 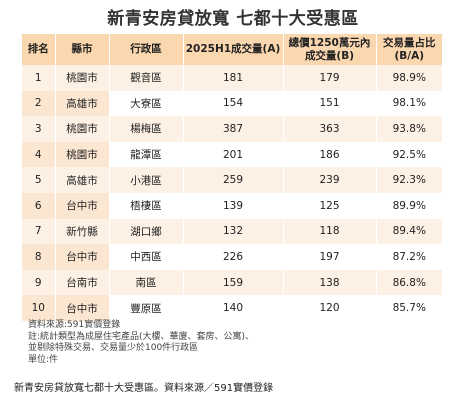 What do you see at coordinates (409, 282) in the screenshot?
I see `cell-ratio: 86.8%` at bounding box center [409, 282].